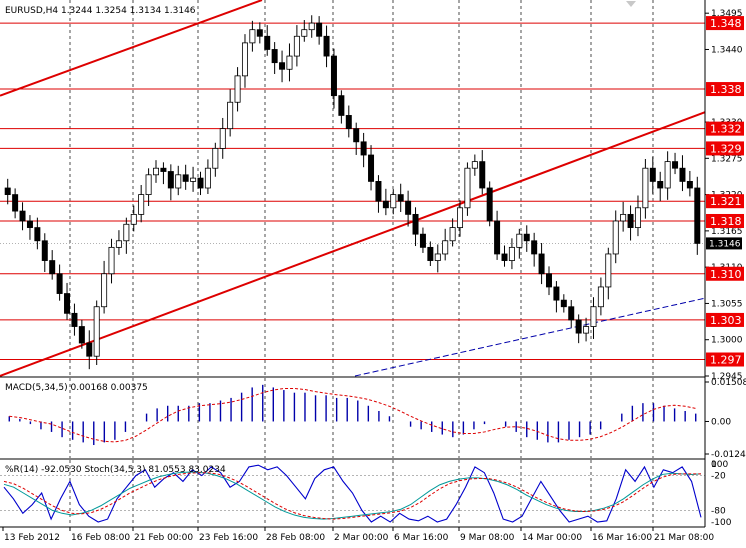 This screenshot has width=746, height=548. Describe the element at coordinates (295, 538) in the screenshot. I see `time-tick-label: 28 Feb 08:00` at that location.